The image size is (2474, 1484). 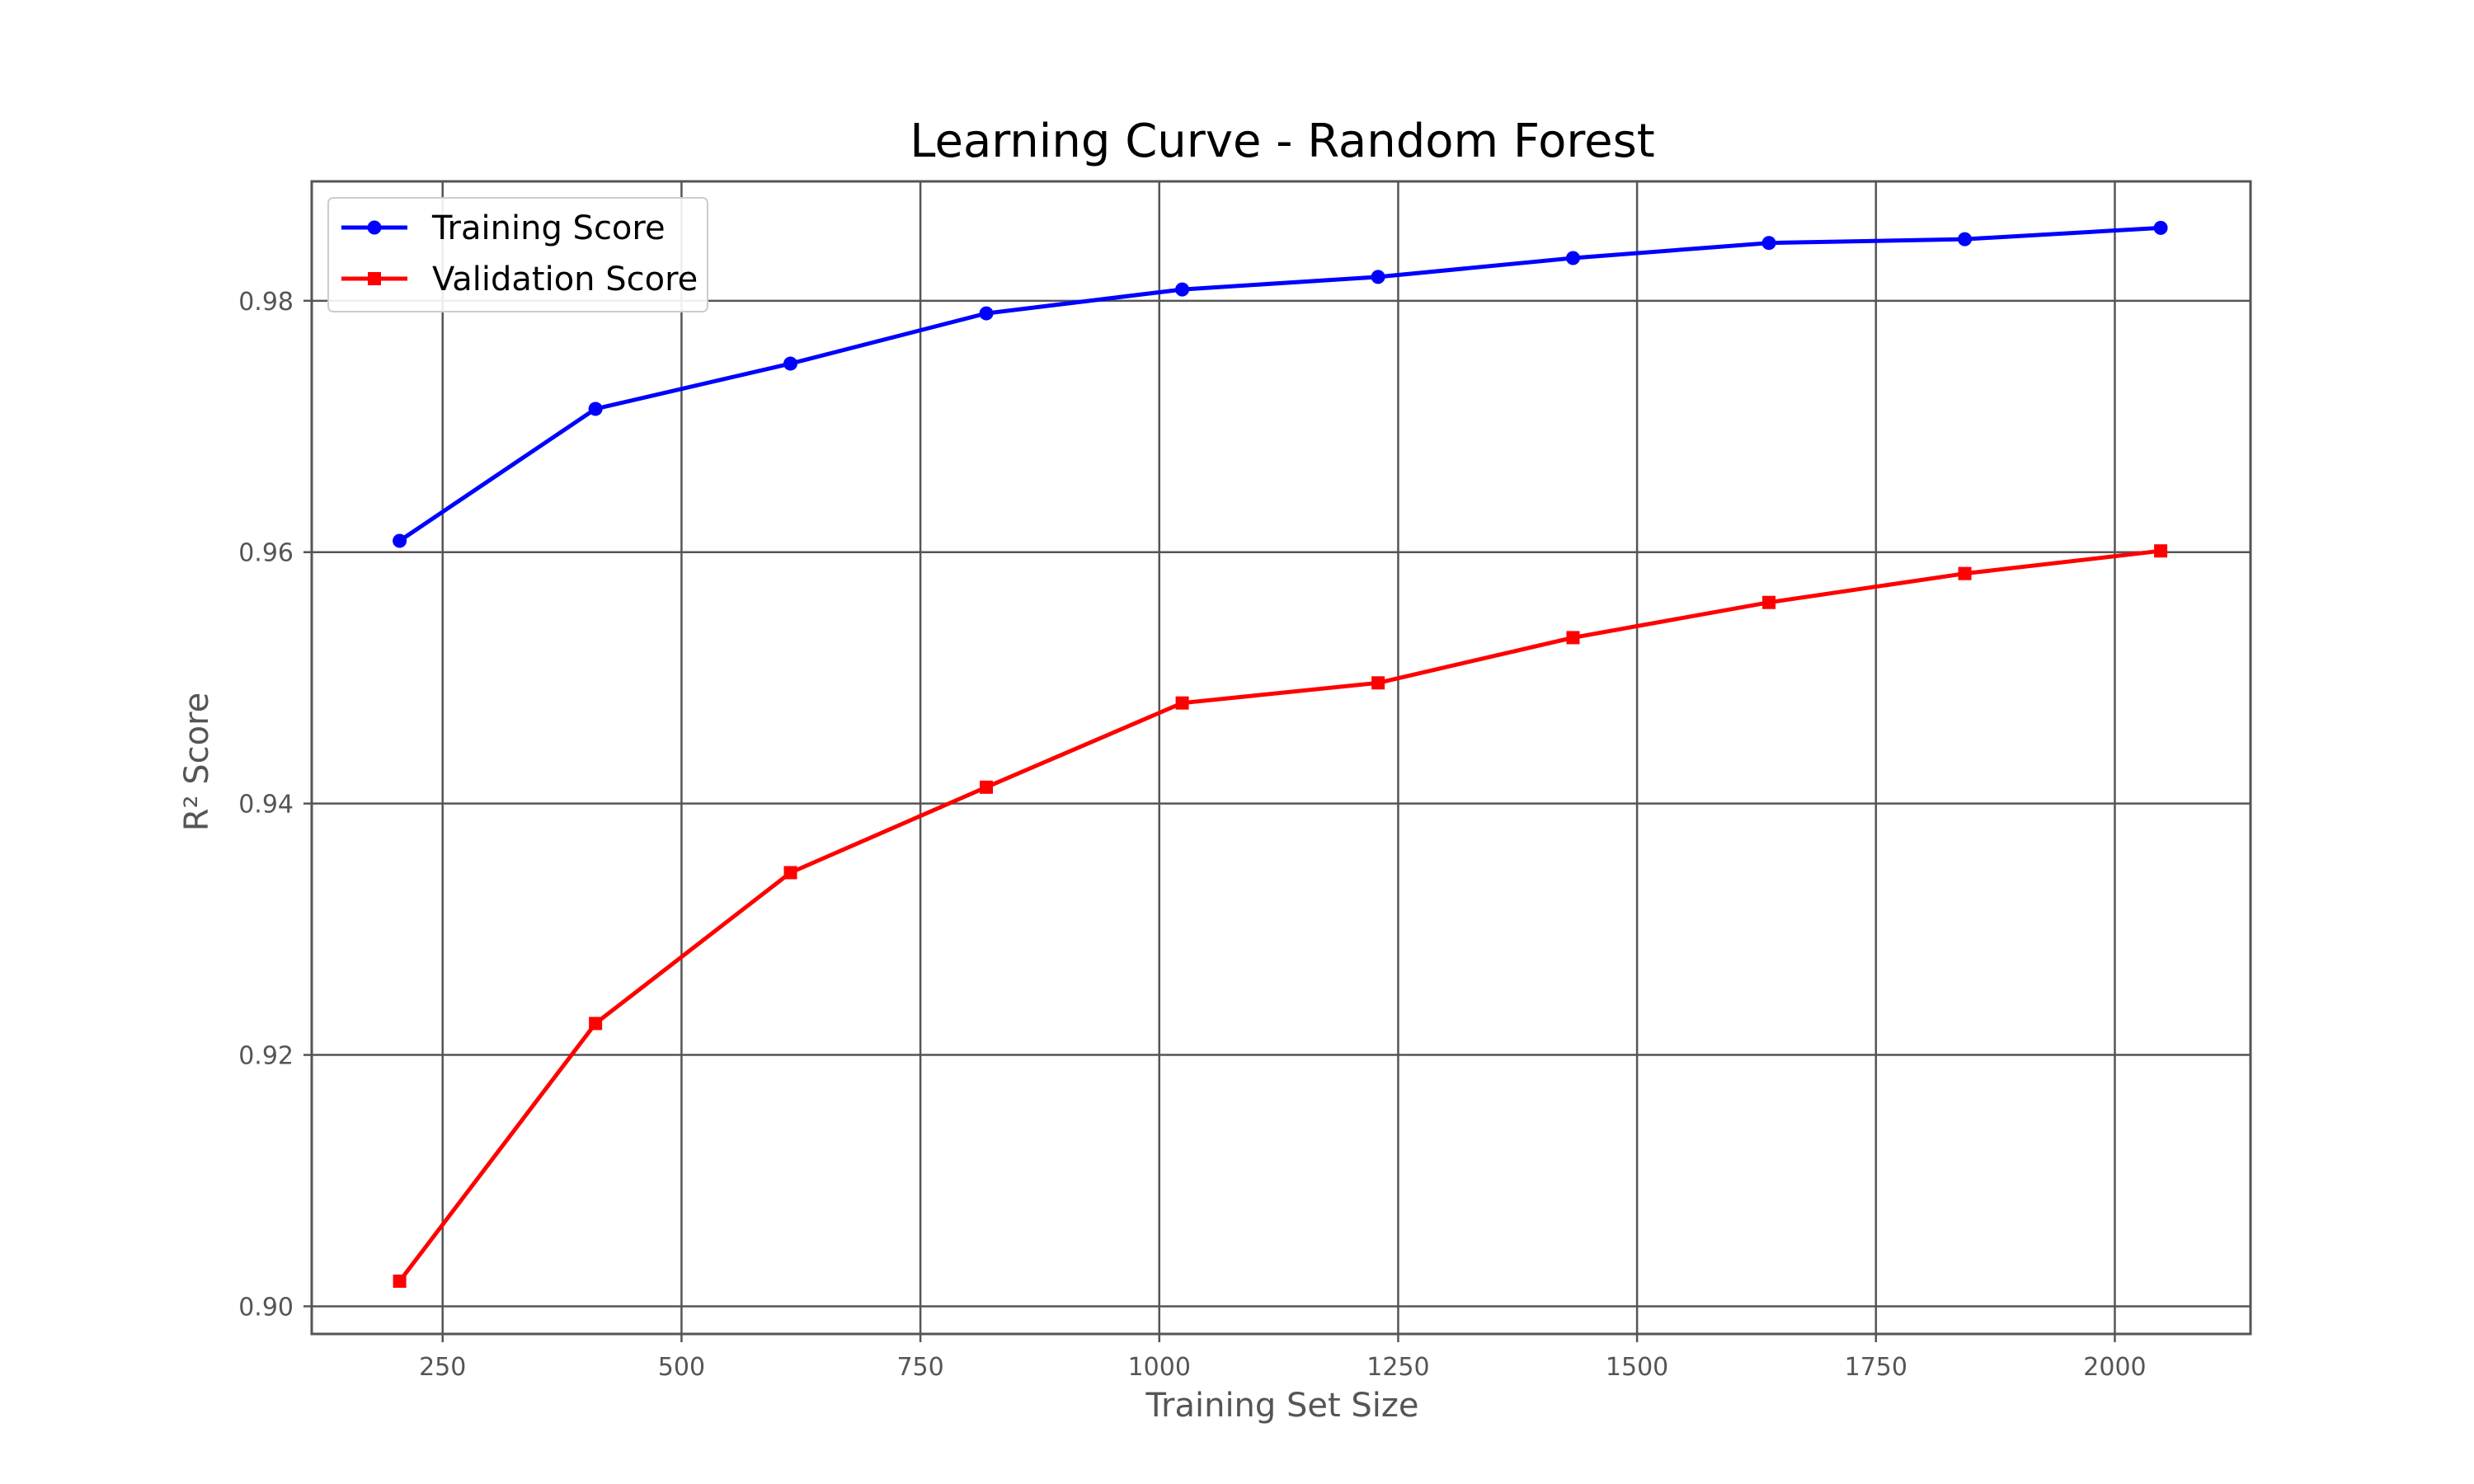 I want to click on legend-item-training-score: Training Score, so click(x=503, y=228).